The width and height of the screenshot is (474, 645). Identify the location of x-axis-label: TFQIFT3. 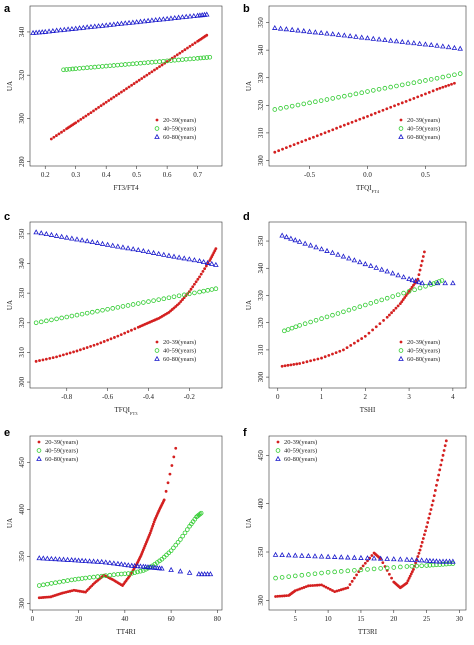
(126, 411).